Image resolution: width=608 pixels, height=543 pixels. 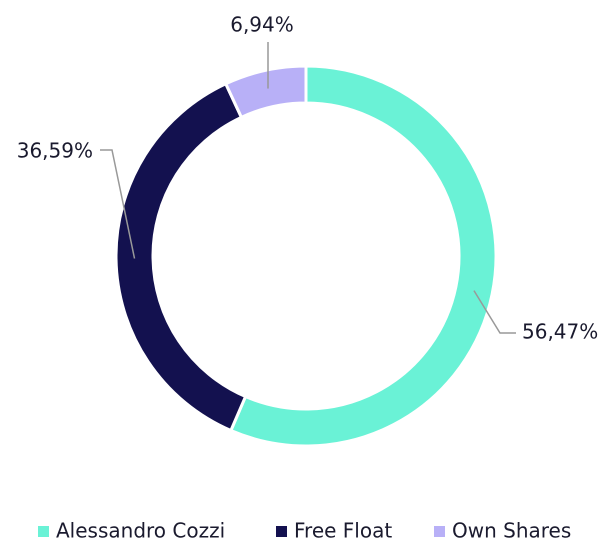 What do you see at coordinates (343, 531) in the screenshot?
I see `legend-label: Free Float` at bounding box center [343, 531].